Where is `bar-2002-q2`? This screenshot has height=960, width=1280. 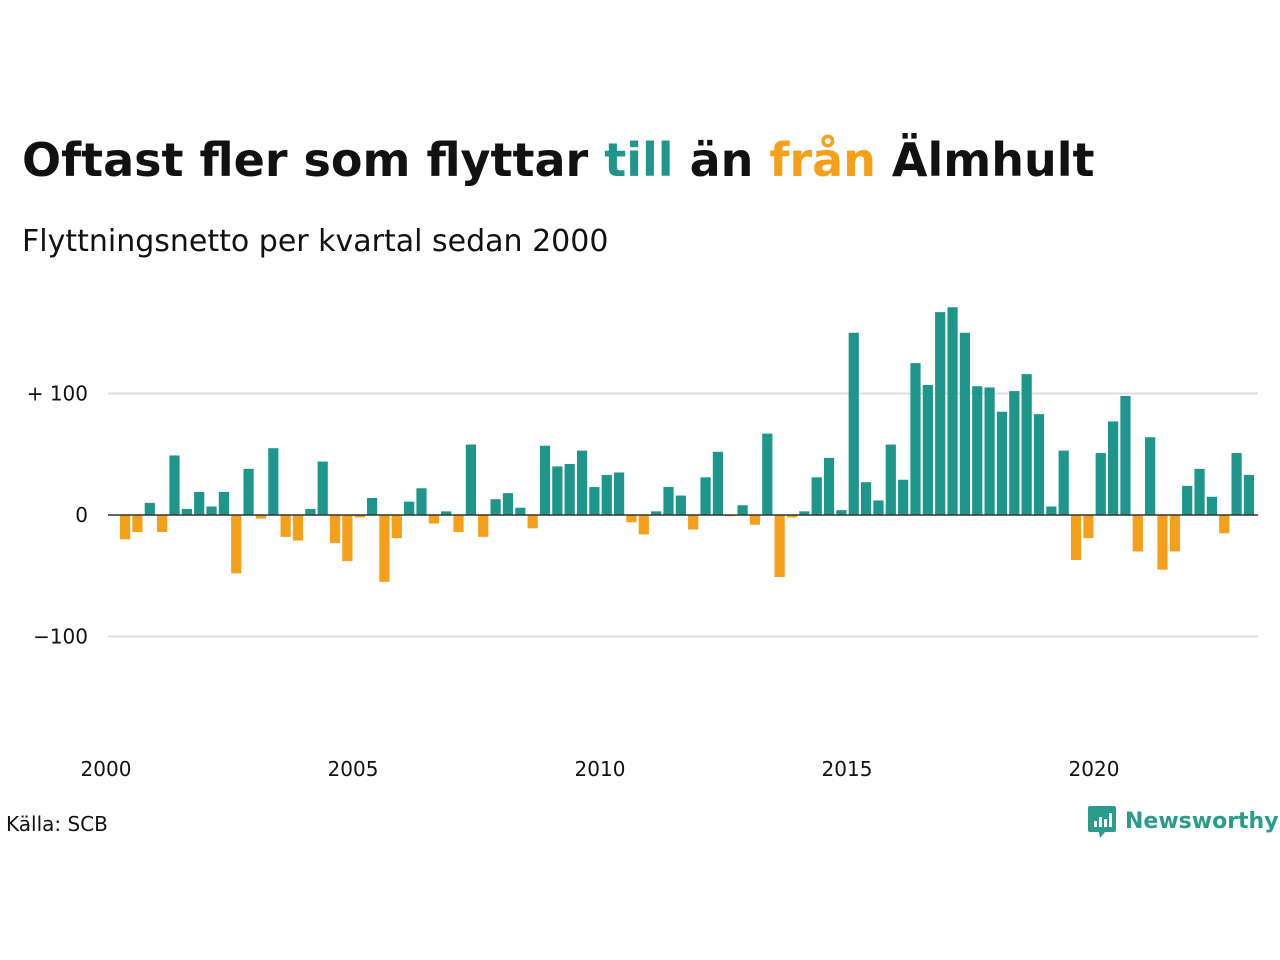
bar-2002-q2 is located at coordinates (236, 544).